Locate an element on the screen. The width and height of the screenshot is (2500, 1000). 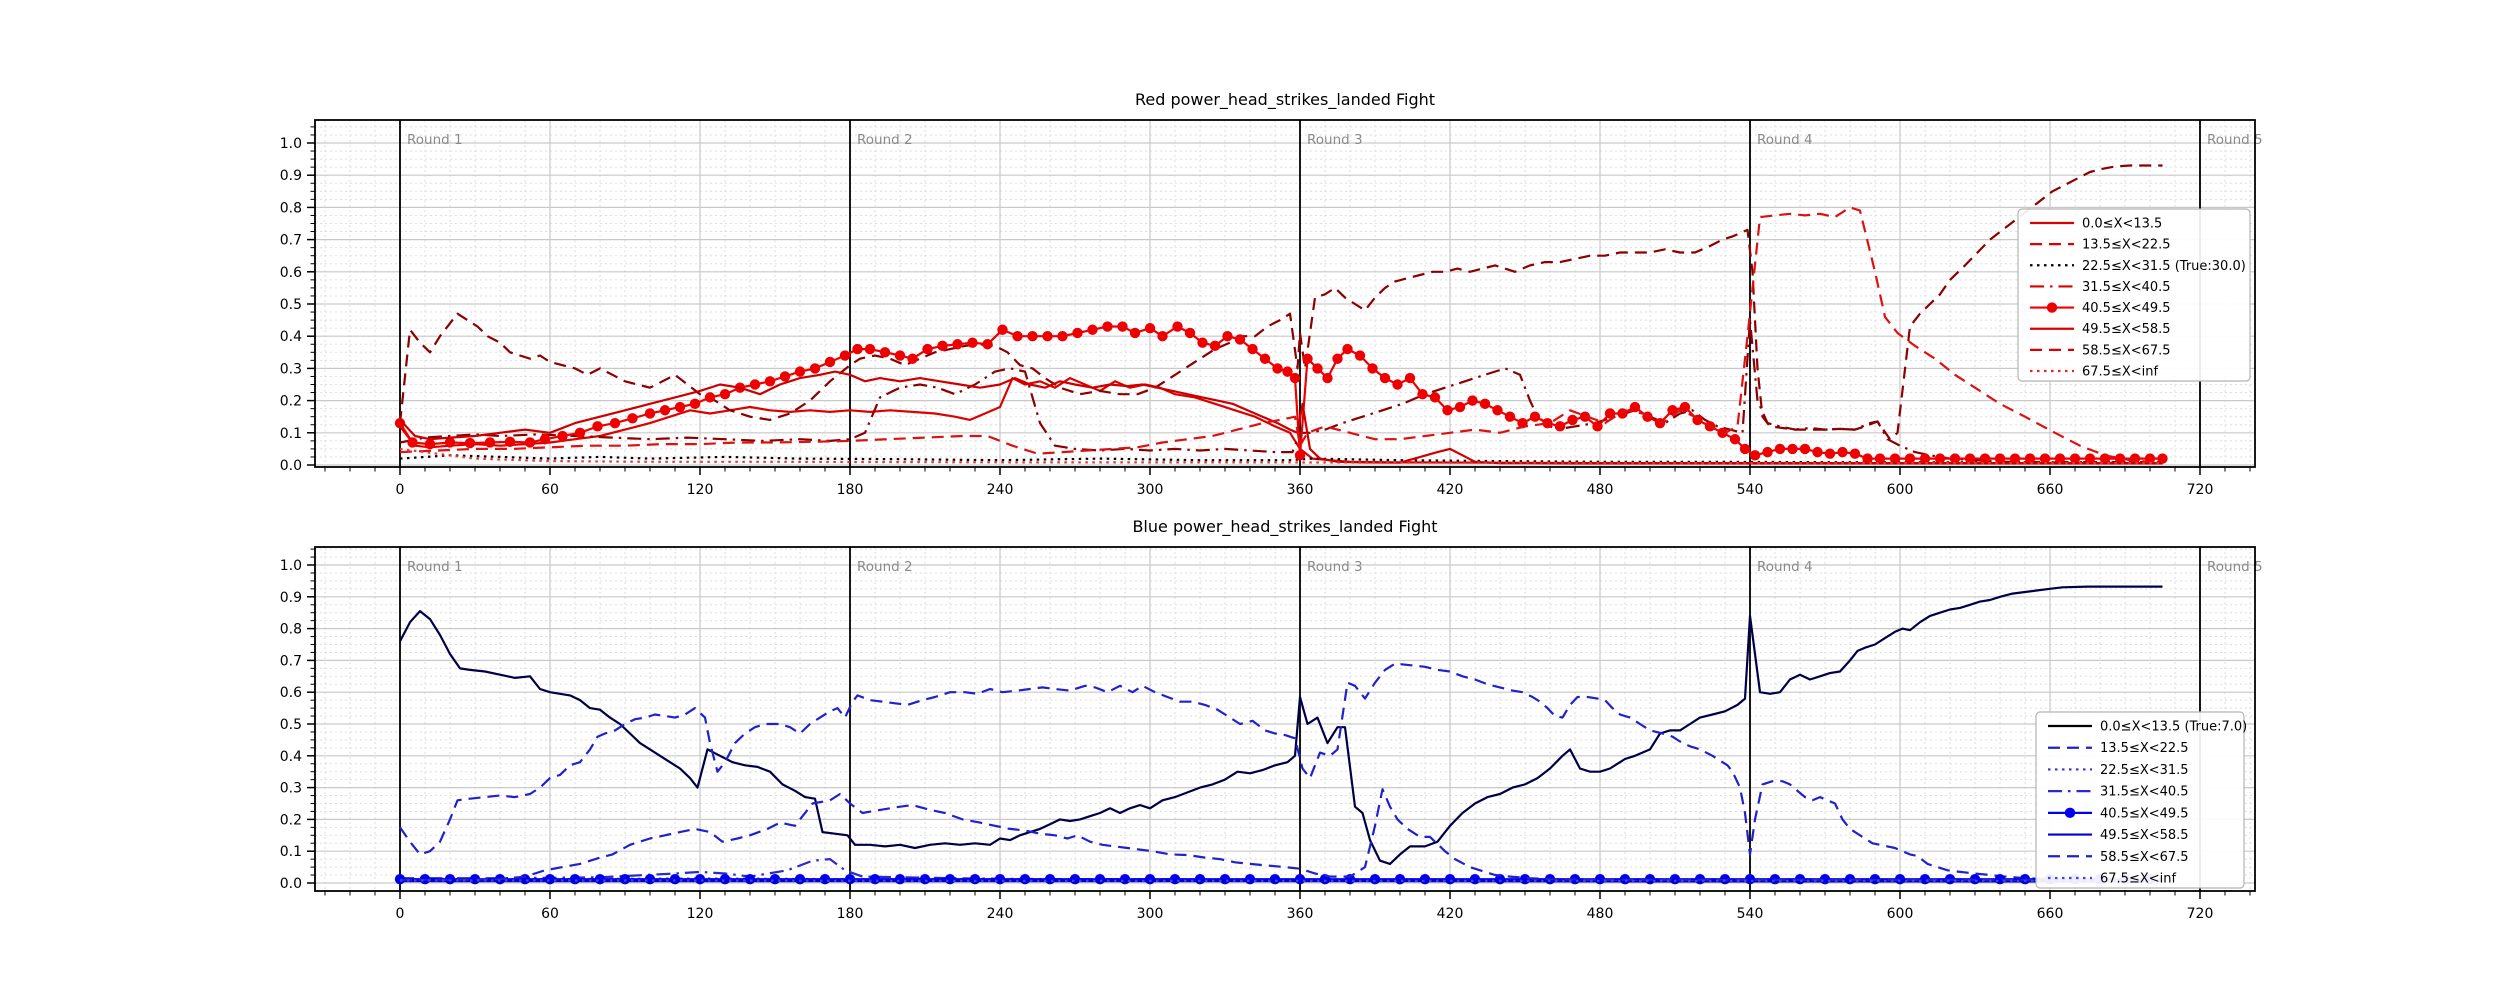
legend-label: 22.5≤X<31.5 (True:30.0) is located at coordinates (2164, 266).